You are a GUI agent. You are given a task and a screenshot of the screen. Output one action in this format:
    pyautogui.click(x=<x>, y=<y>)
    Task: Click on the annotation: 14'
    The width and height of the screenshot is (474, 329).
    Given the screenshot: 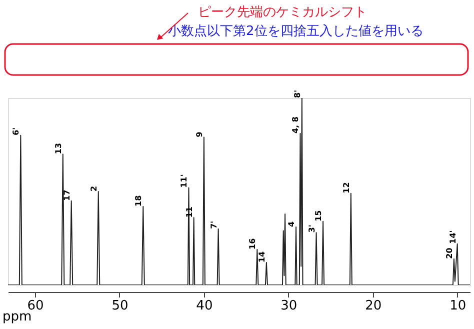 What is the action you would take?
    pyautogui.click(x=453, y=237)
    